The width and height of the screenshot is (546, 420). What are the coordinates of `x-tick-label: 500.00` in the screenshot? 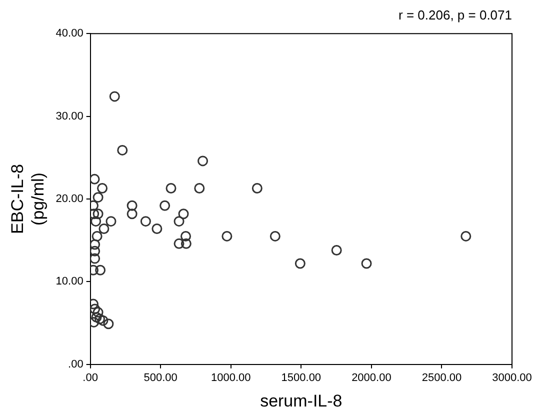 It's located at (161, 378).